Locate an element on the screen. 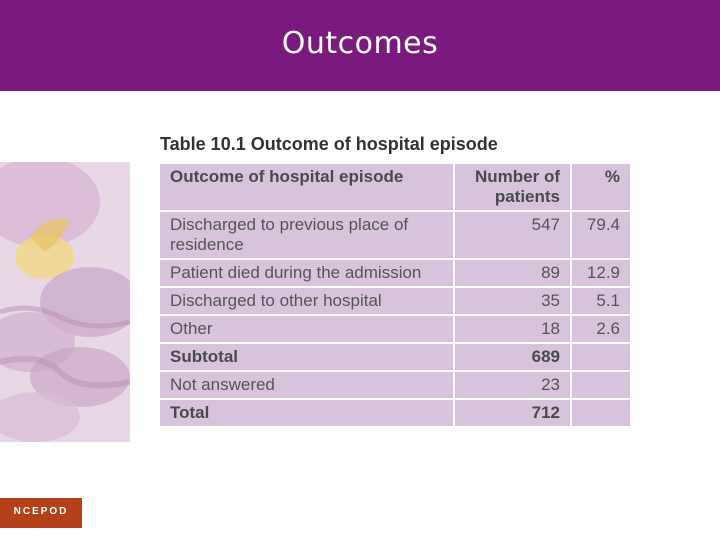  row-label: Discharged to other hospital is located at coordinates (306, 301).